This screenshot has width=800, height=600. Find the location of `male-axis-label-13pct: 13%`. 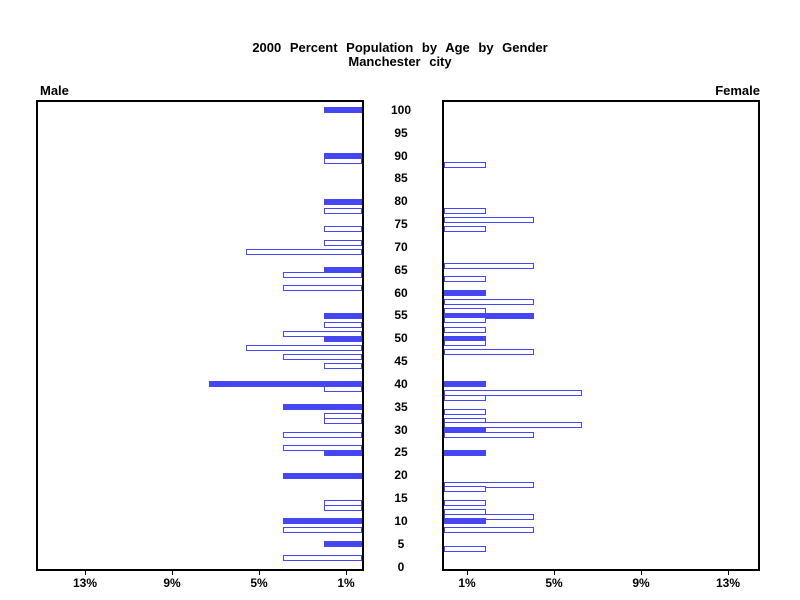

male-axis-label-13pct: 13% is located at coordinates (85, 583).